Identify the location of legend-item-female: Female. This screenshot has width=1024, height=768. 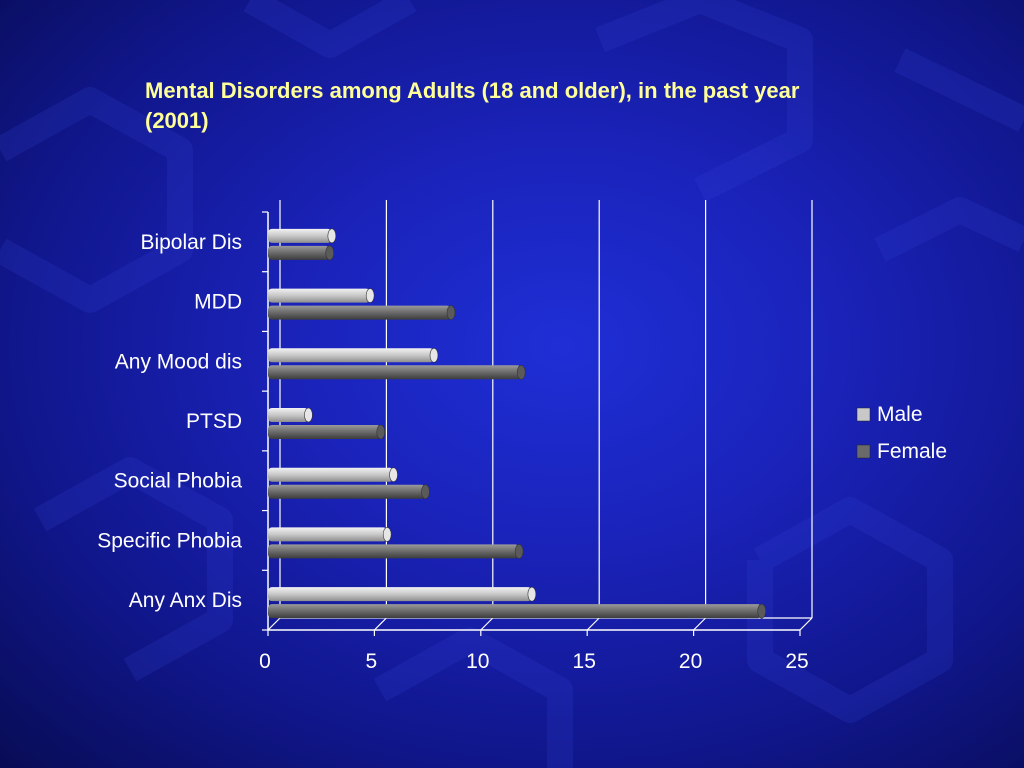
(901, 451).